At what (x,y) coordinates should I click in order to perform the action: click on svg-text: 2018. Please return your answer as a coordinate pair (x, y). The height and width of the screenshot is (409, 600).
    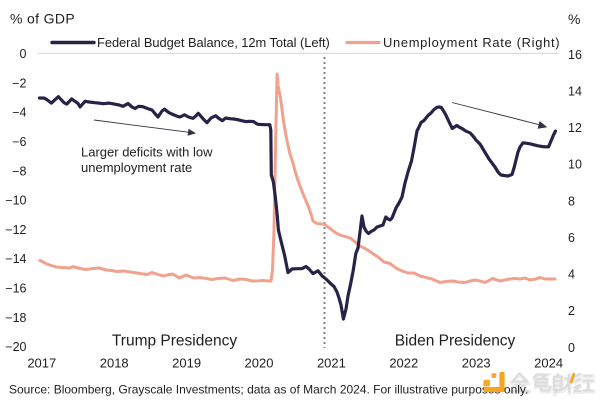
    Looking at the image, I should click on (114, 363).